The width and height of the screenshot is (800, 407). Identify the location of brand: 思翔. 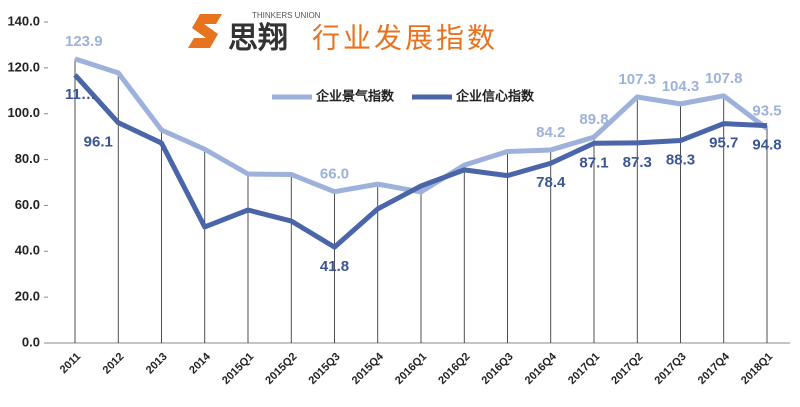
(258, 38).